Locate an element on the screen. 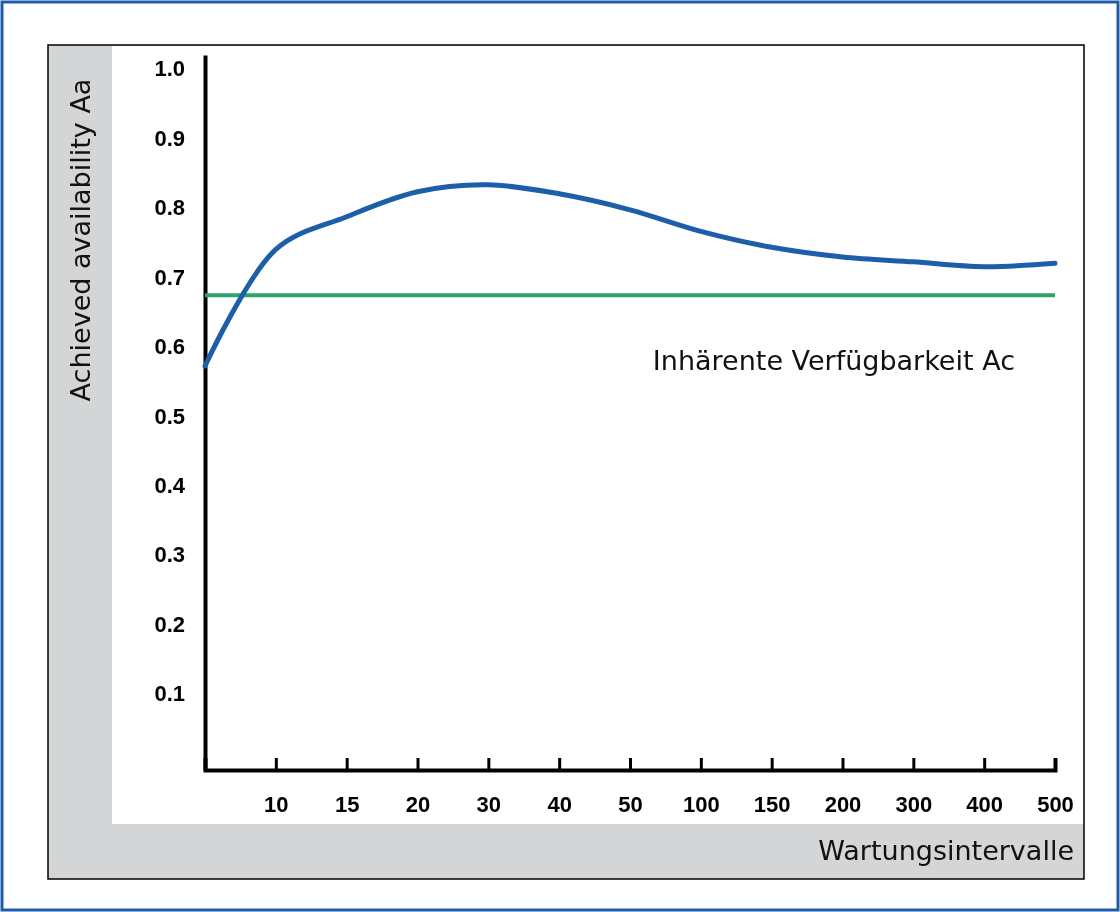  x-tick-label: 100 is located at coordinates (701, 804).